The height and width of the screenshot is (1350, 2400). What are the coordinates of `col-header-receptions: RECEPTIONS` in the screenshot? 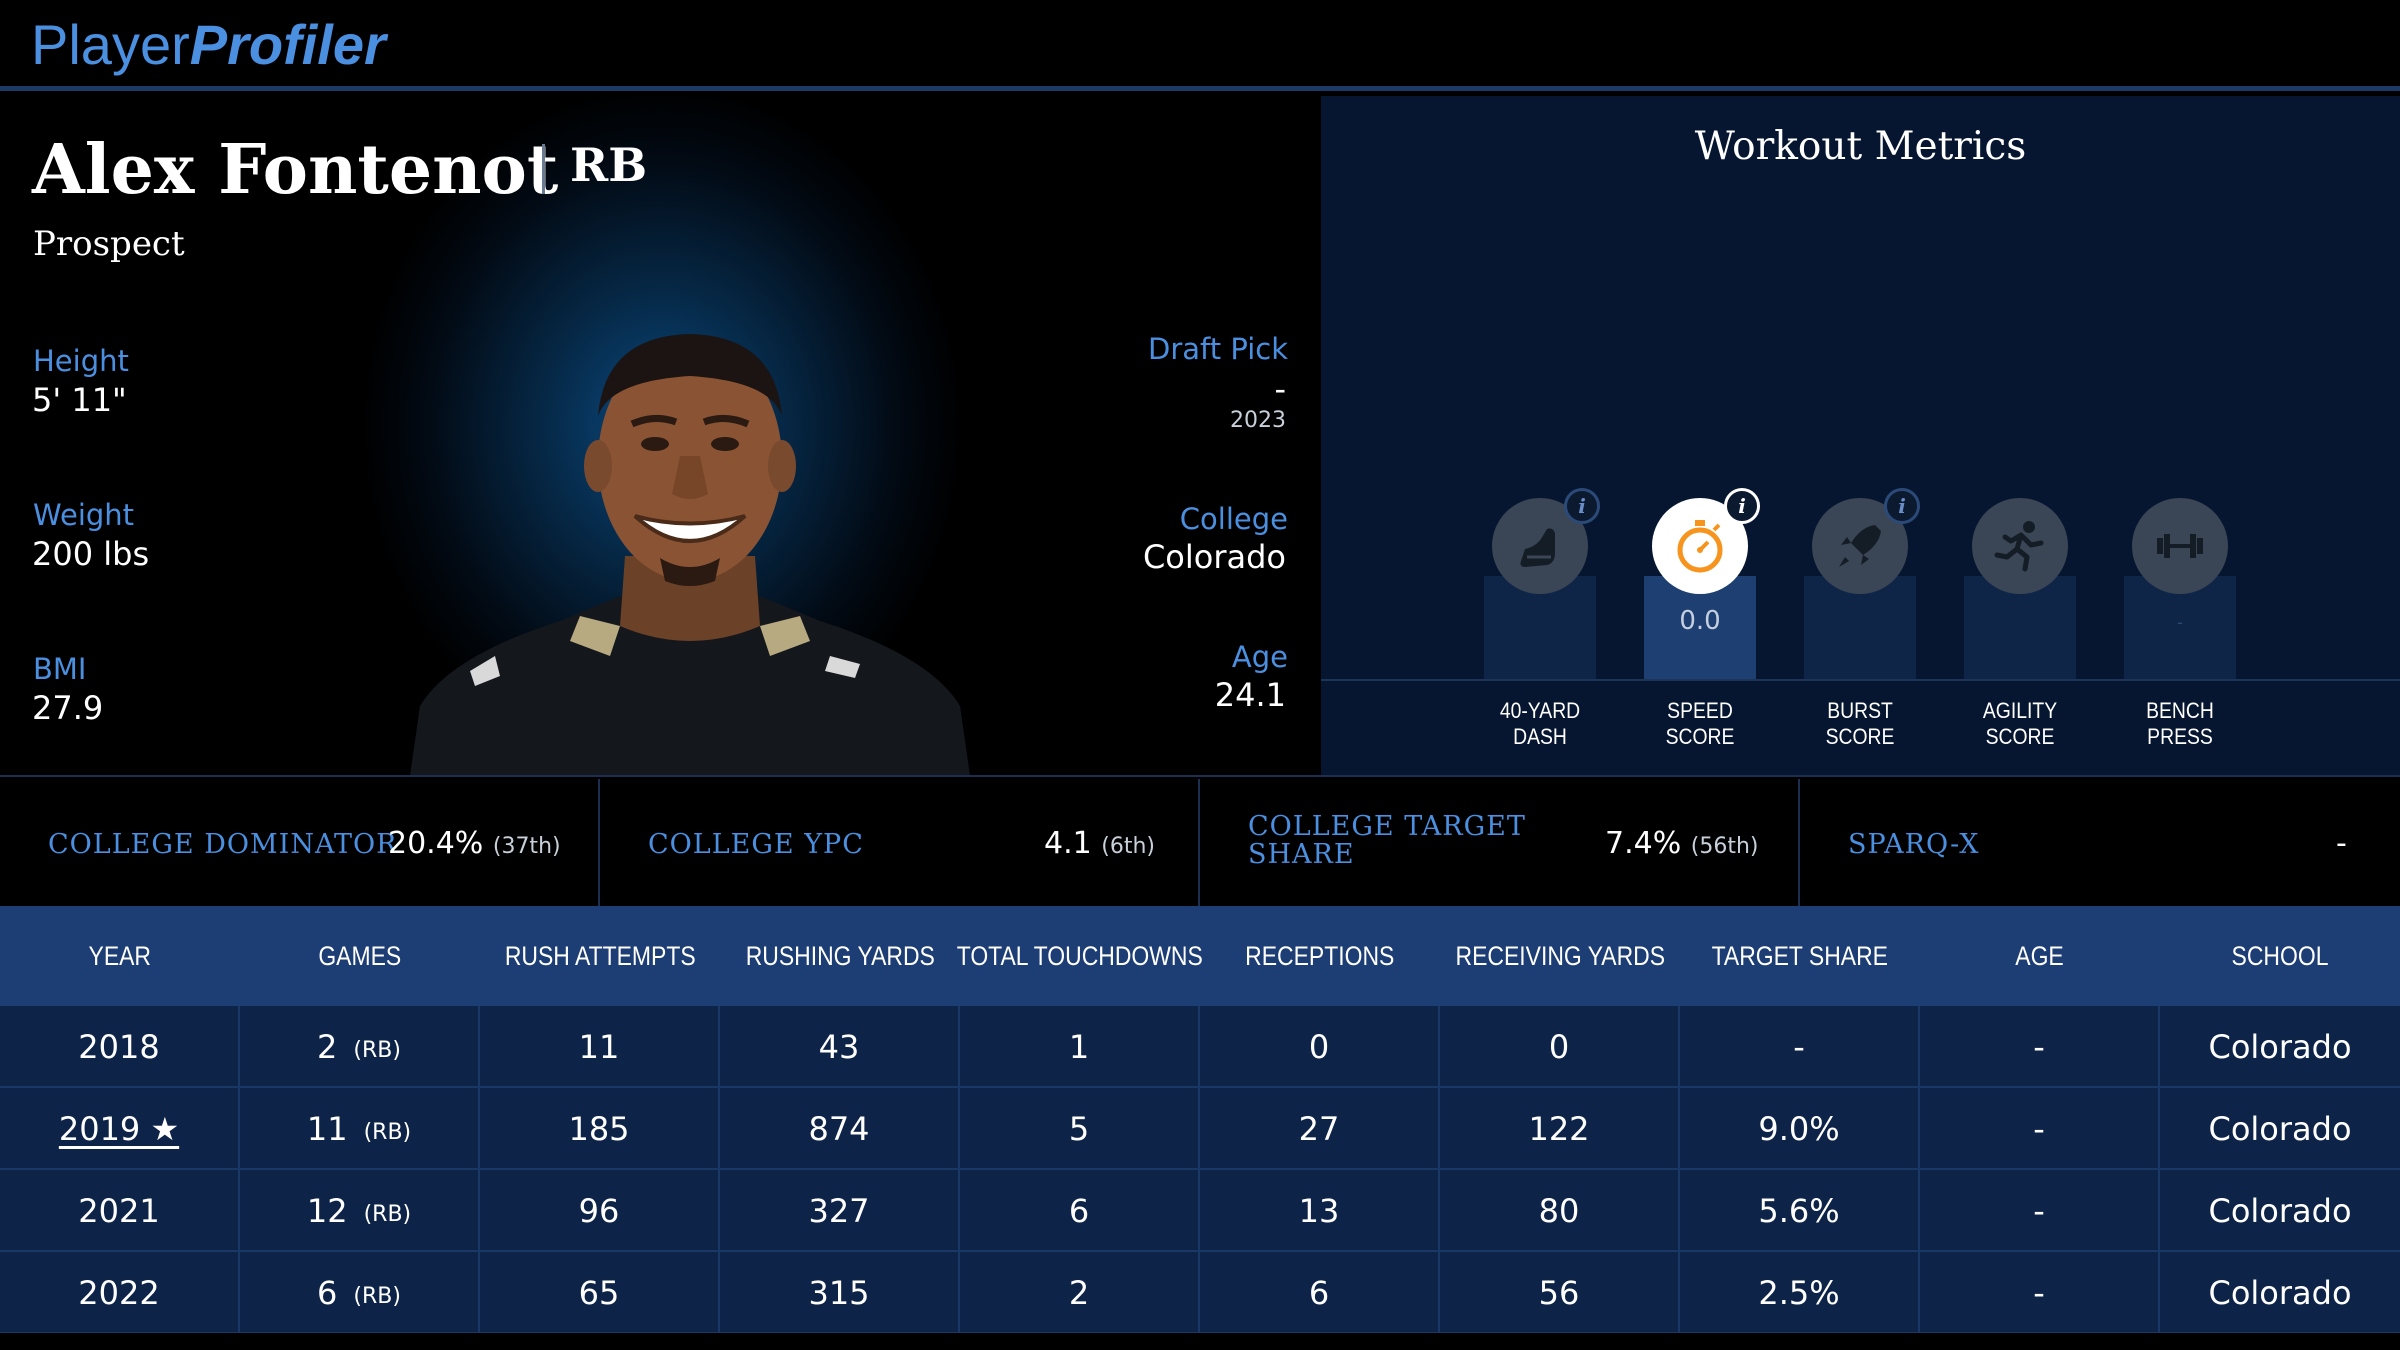 It's located at (1320, 955).